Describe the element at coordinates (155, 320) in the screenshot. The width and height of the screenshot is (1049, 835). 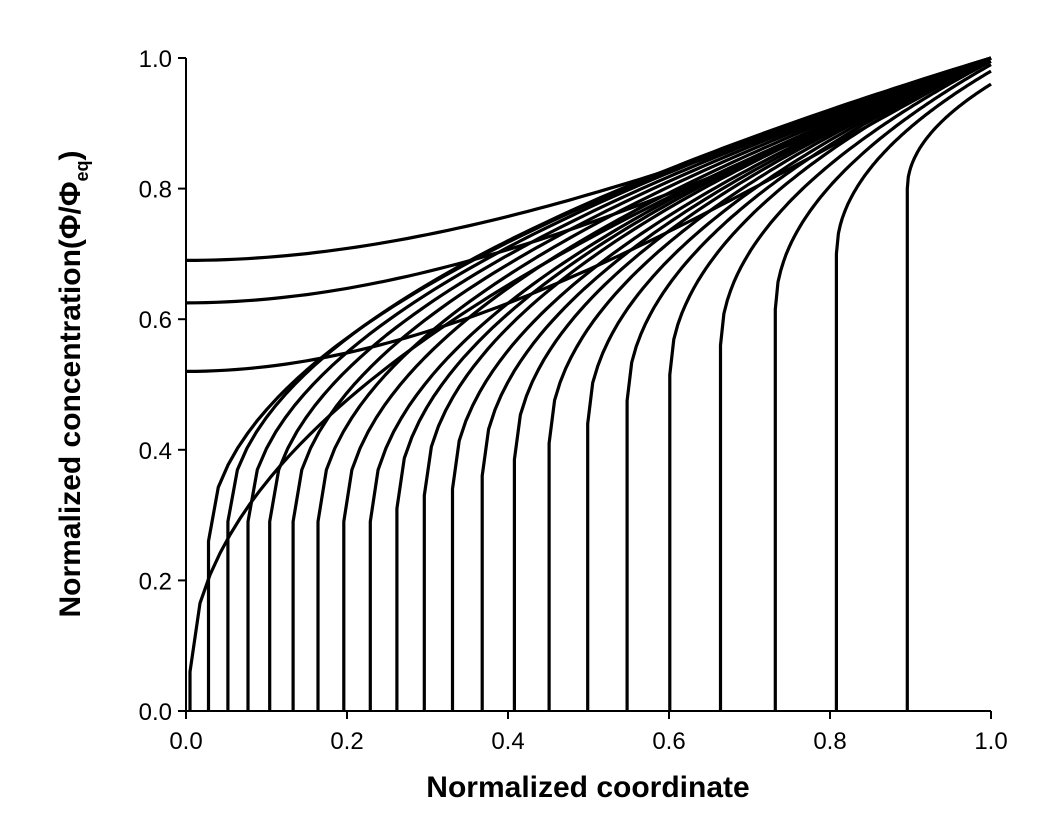
I see `y-tick-label: 0.6` at that location.